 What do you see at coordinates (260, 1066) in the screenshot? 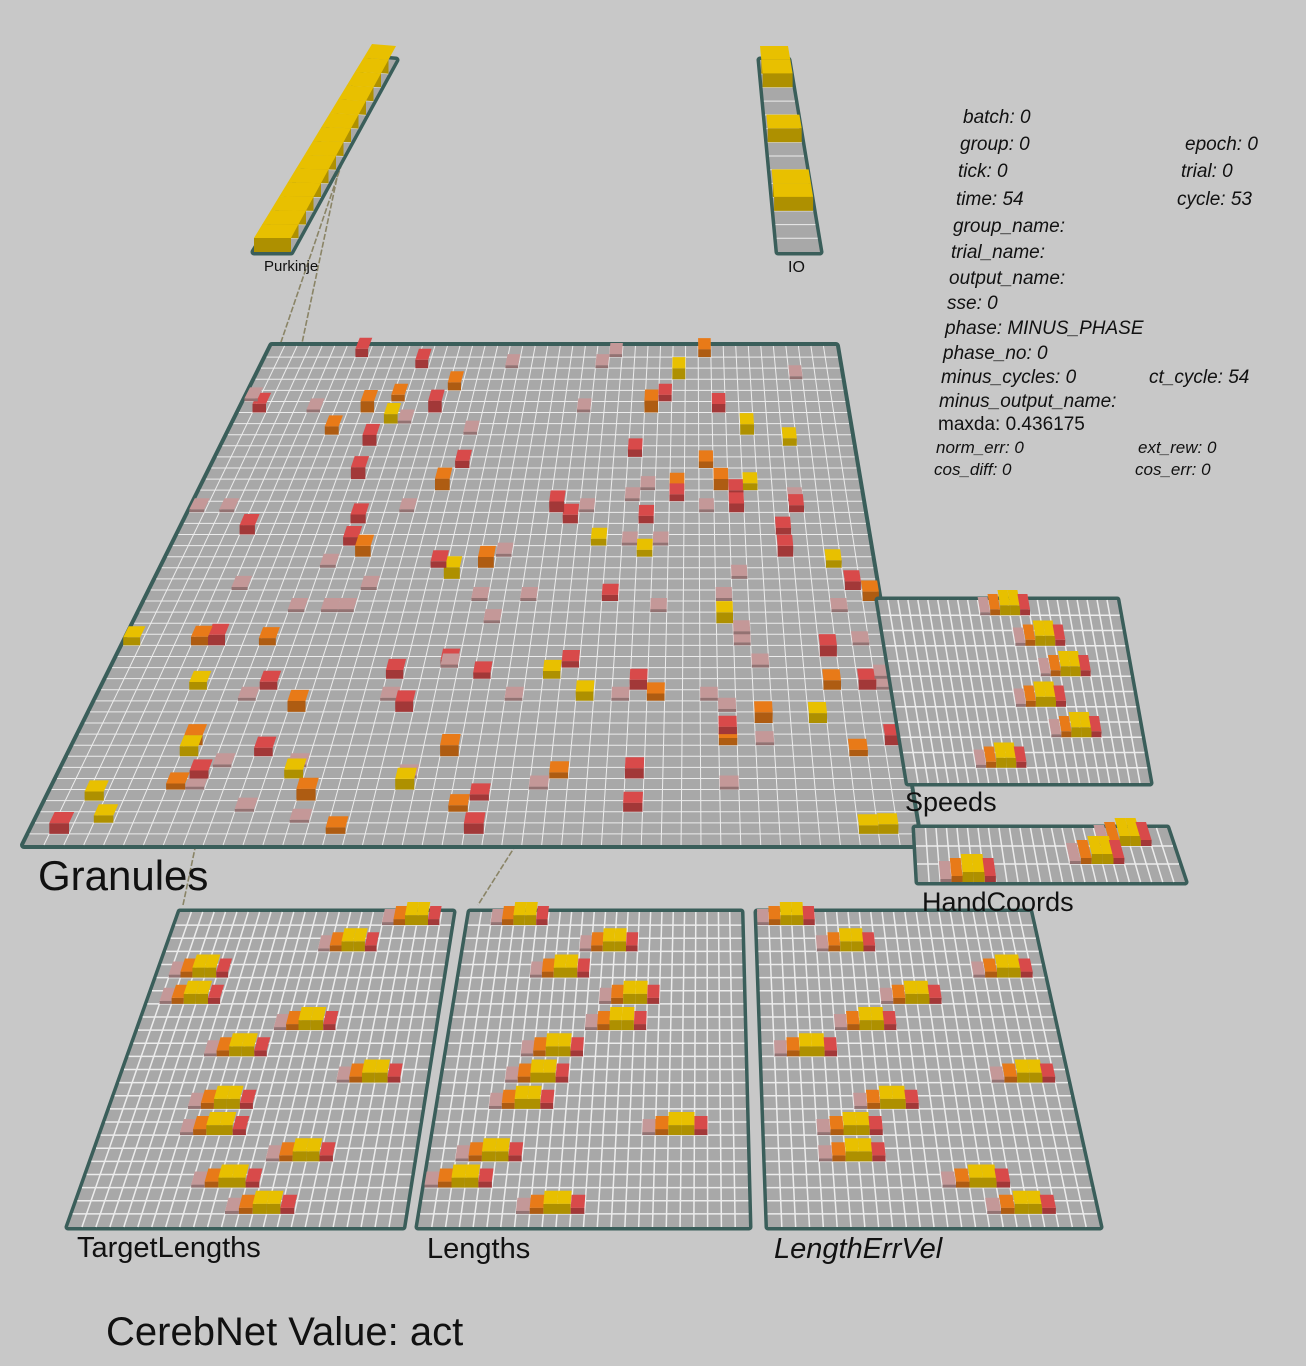
I see `target-lengths-layer` at bounding box center [260, 1066].